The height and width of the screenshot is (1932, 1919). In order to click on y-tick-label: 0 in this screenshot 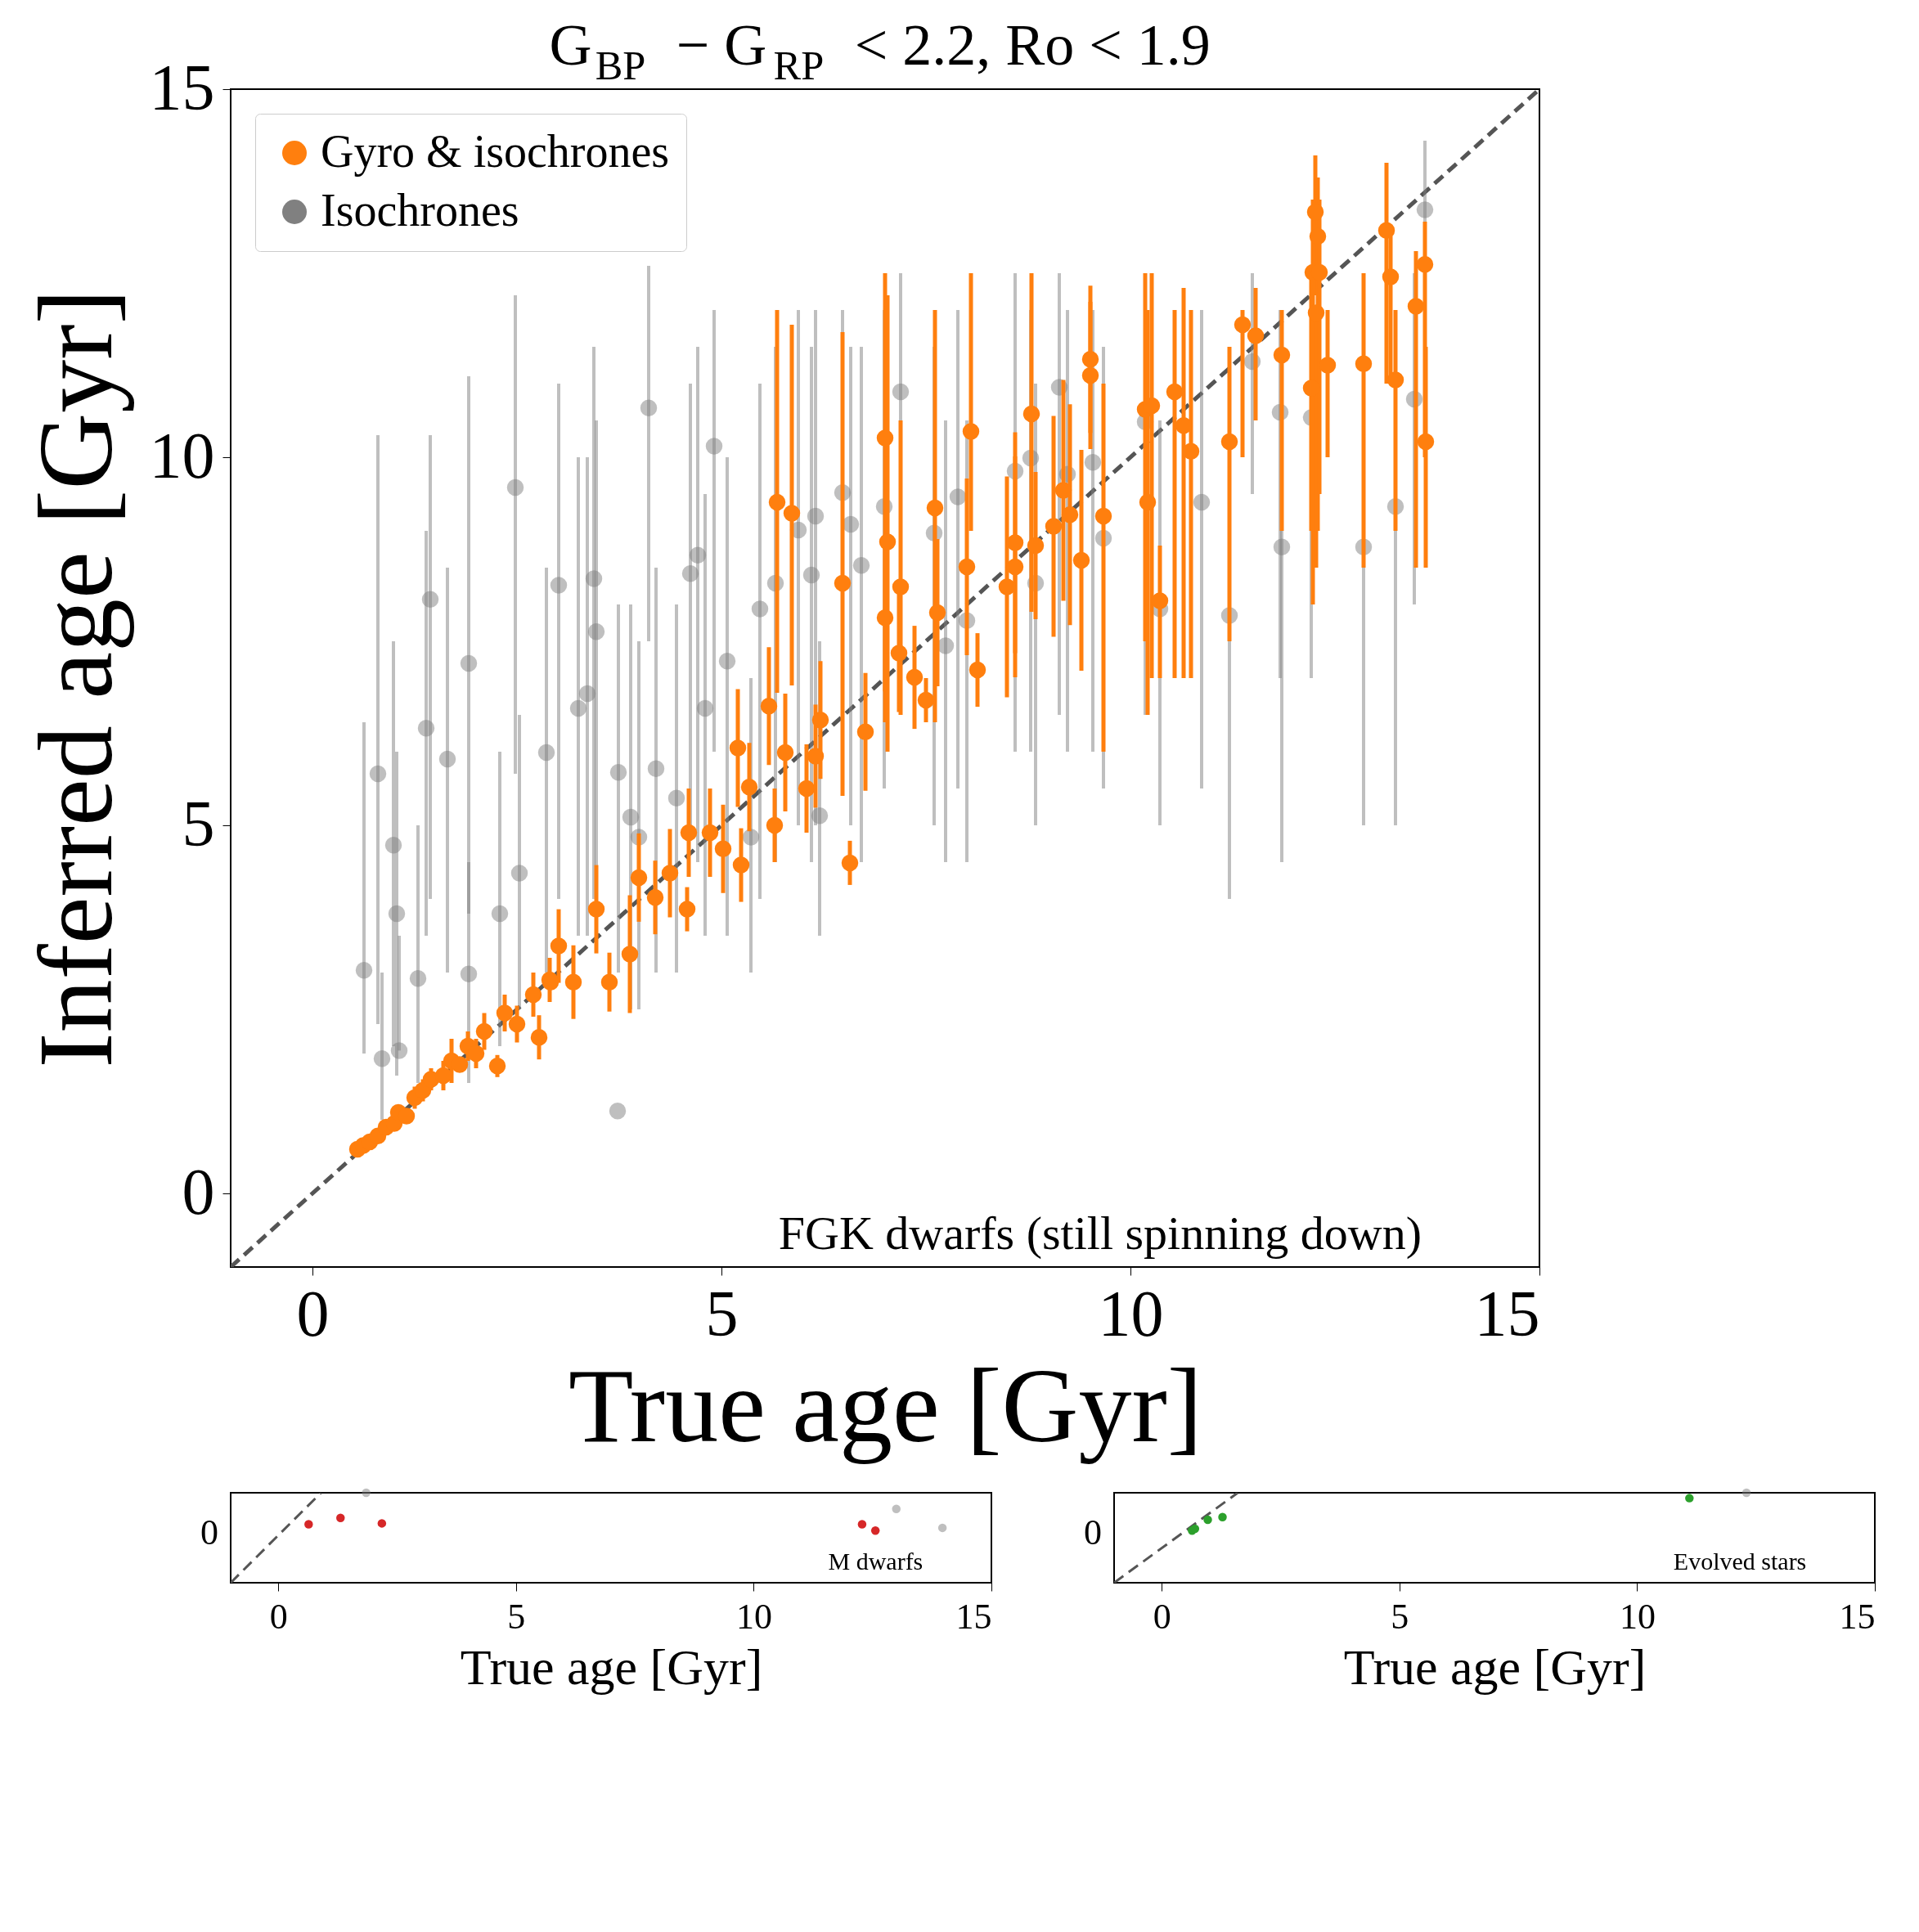, I will do `click(198, 1192)`.